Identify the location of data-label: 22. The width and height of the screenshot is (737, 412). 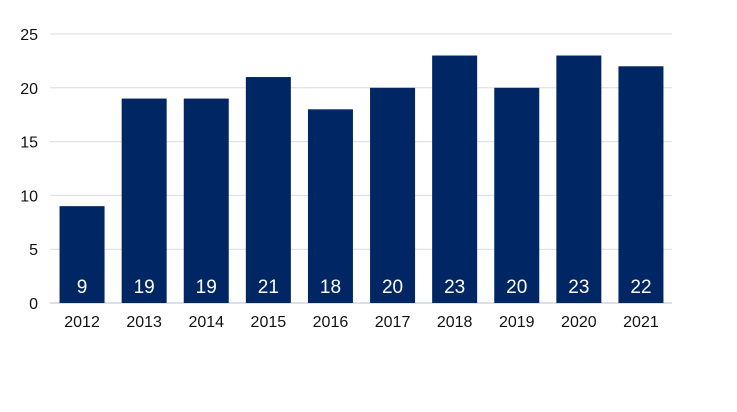
(640, 287).